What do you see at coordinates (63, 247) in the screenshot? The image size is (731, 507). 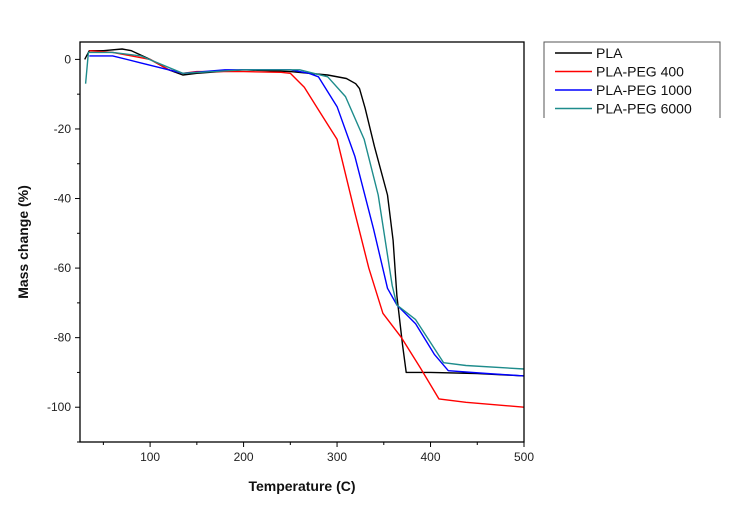 I see `y-axis: 0 -20 -40 -60 -80 -100` at bounding box center [63, 247].